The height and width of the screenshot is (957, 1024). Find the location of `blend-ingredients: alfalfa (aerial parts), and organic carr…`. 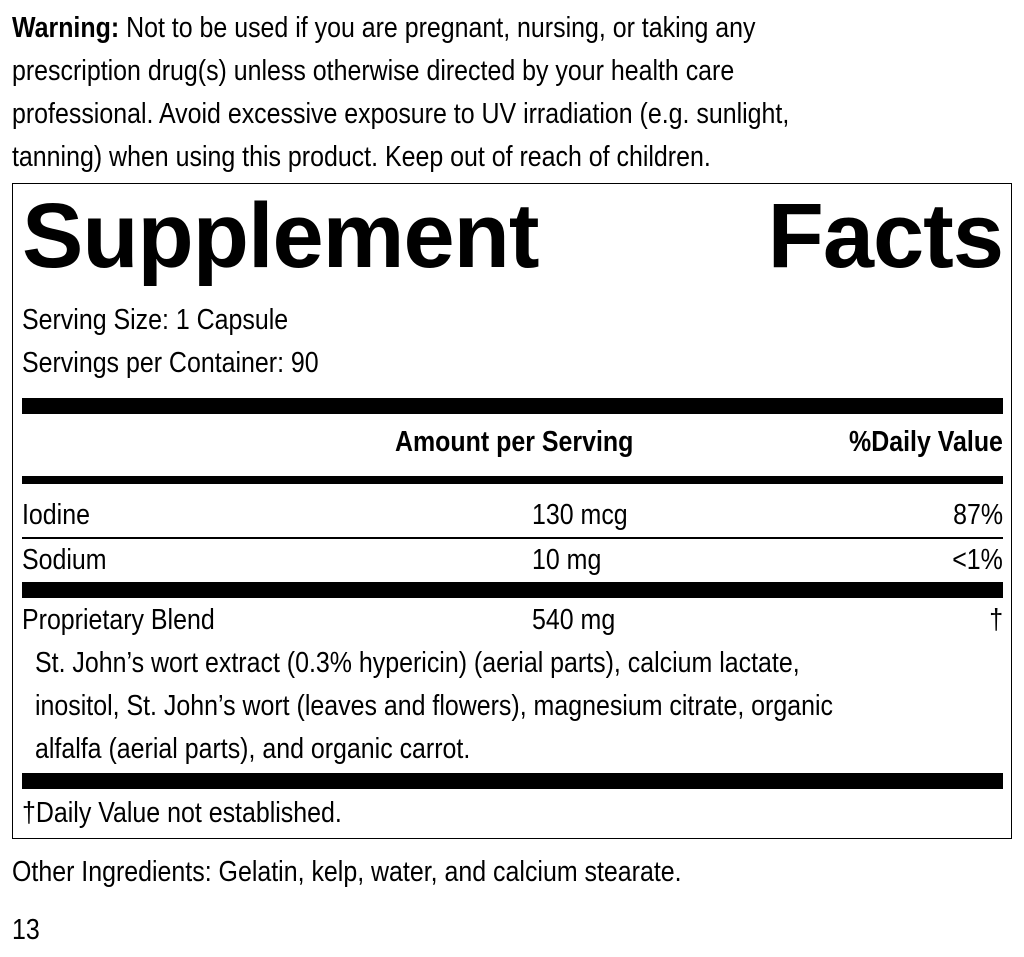

blend-ingredients: alfalfa (aerial parts), and organic carr… is located at coordinates (253, 749).